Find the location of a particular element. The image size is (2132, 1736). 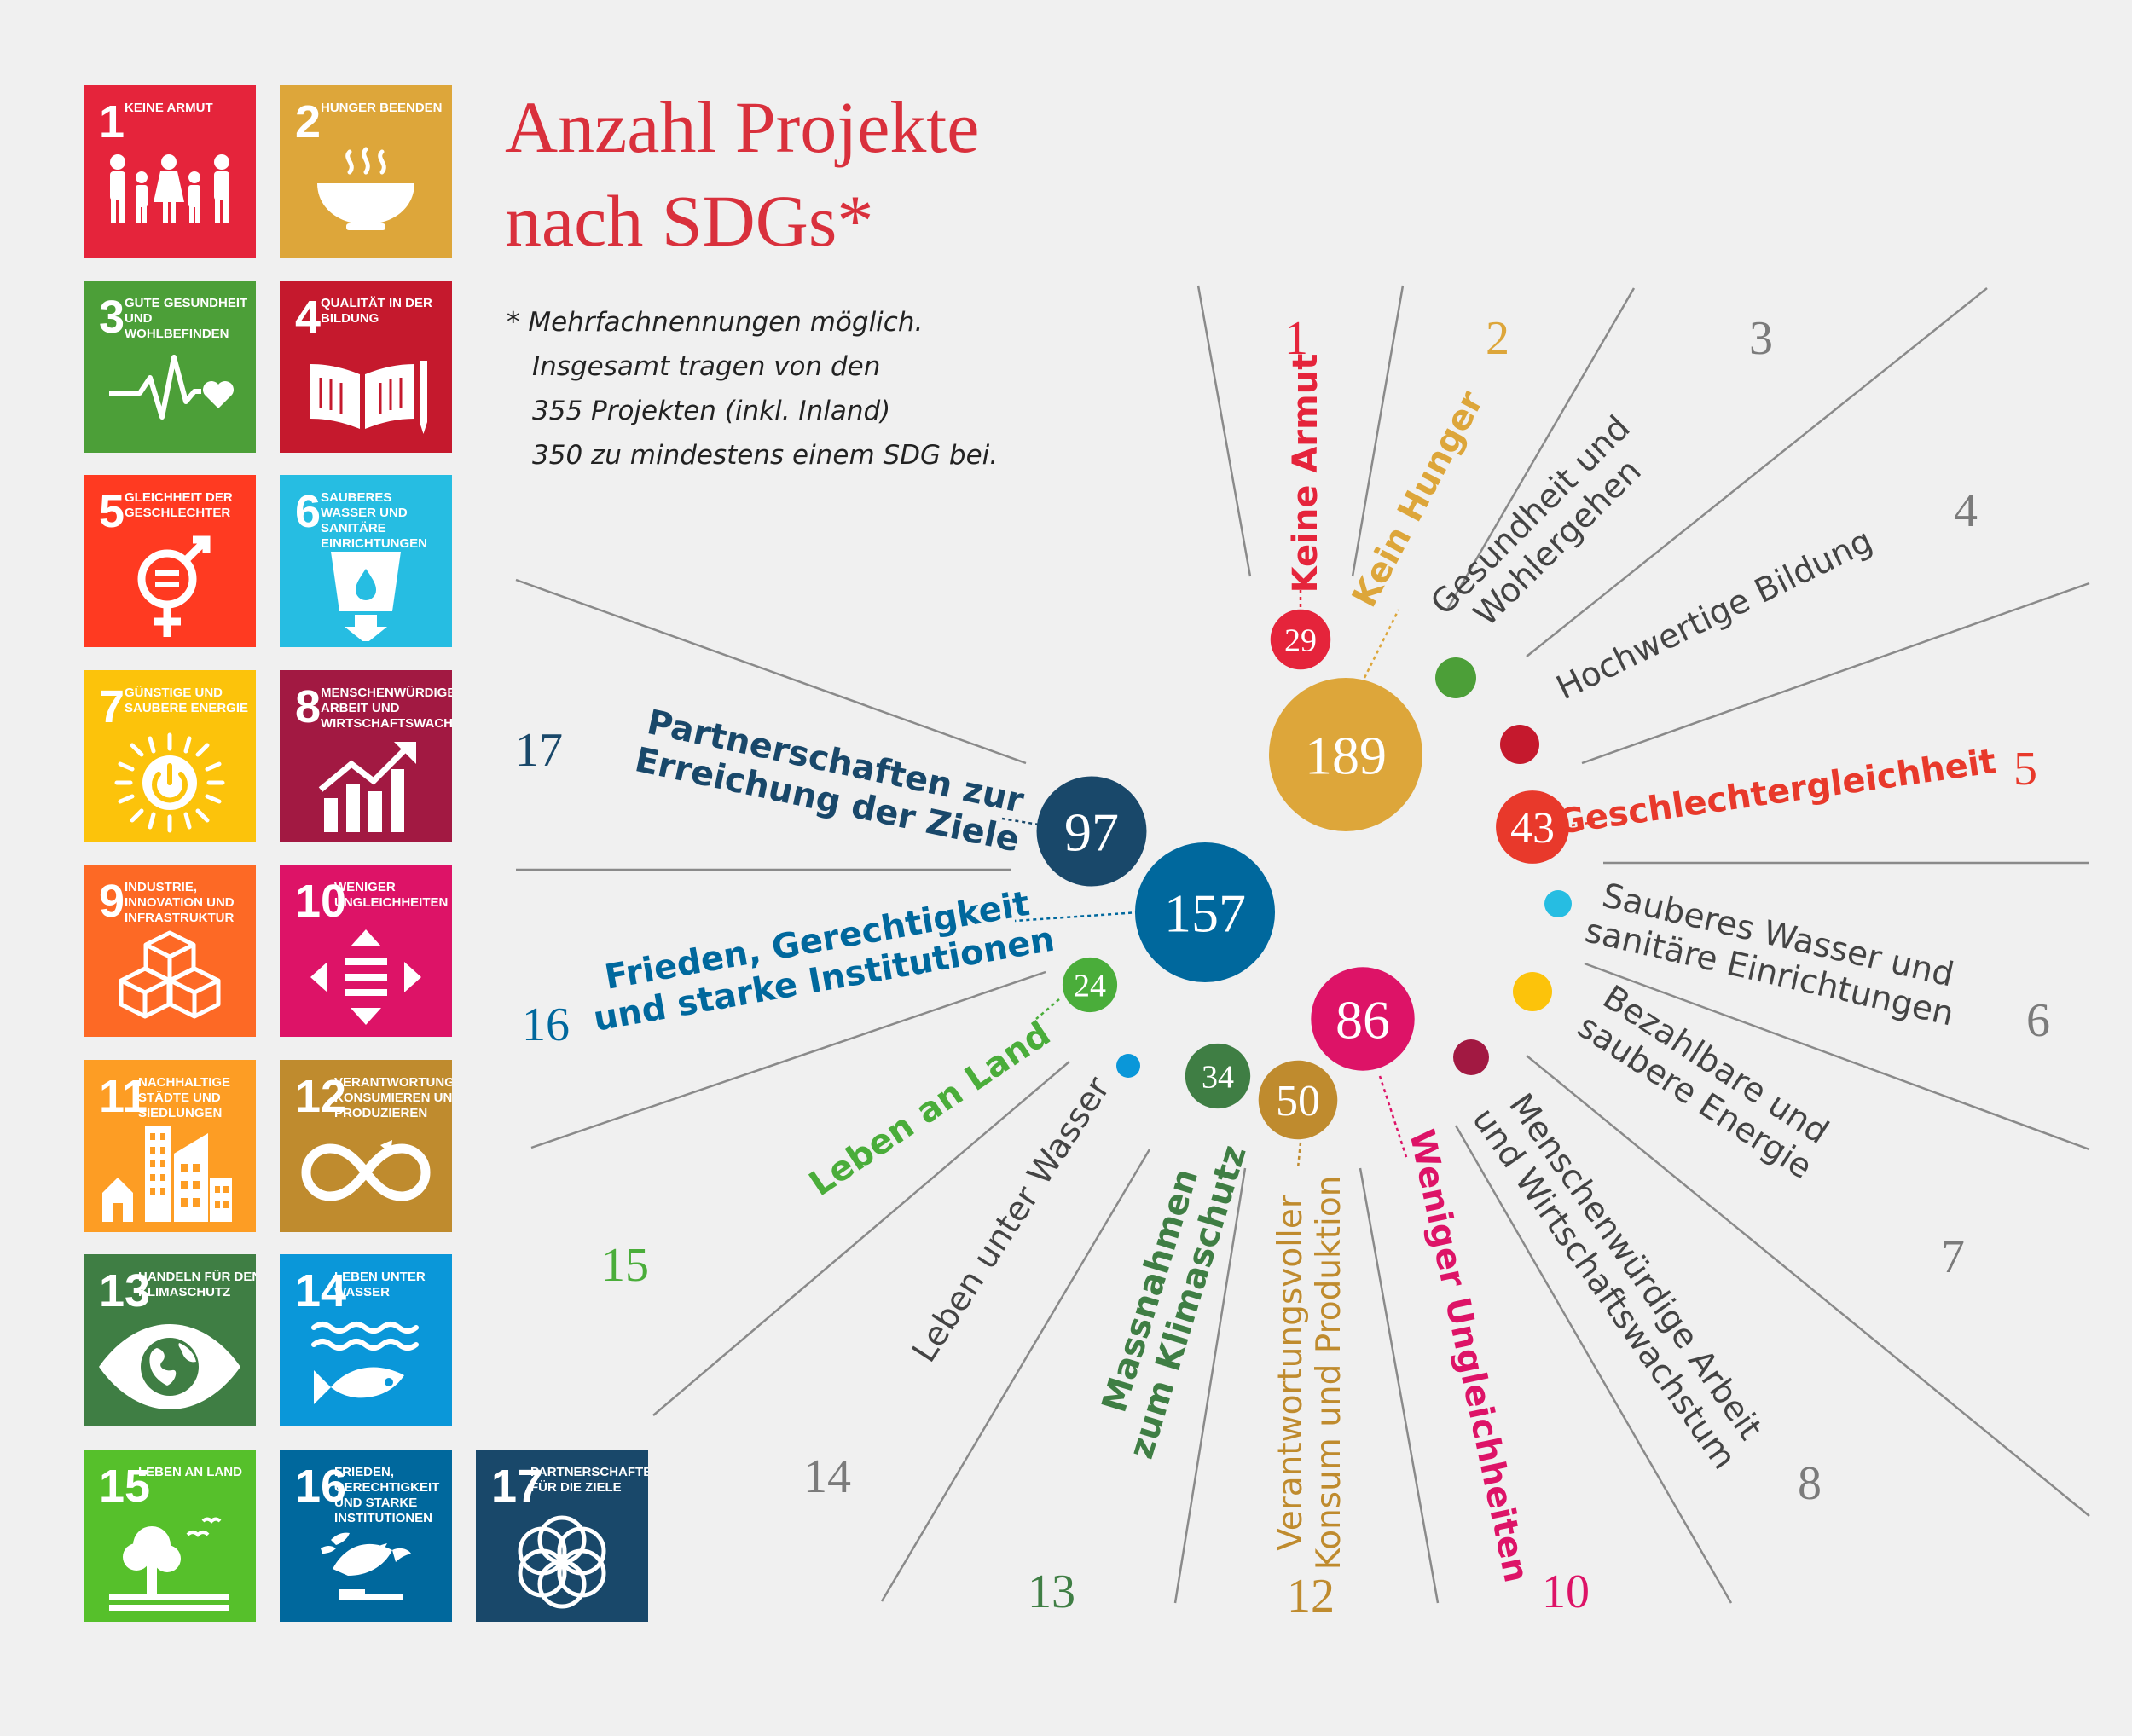

sdg-tile-number: 3 is located at coordinates (112, 317).